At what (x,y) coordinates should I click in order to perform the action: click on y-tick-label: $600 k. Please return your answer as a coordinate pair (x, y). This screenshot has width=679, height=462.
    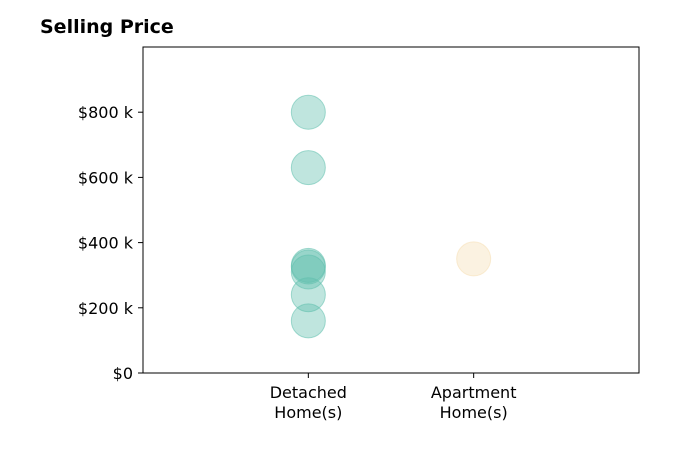
    Looking at the image, I should click on (106, 177).